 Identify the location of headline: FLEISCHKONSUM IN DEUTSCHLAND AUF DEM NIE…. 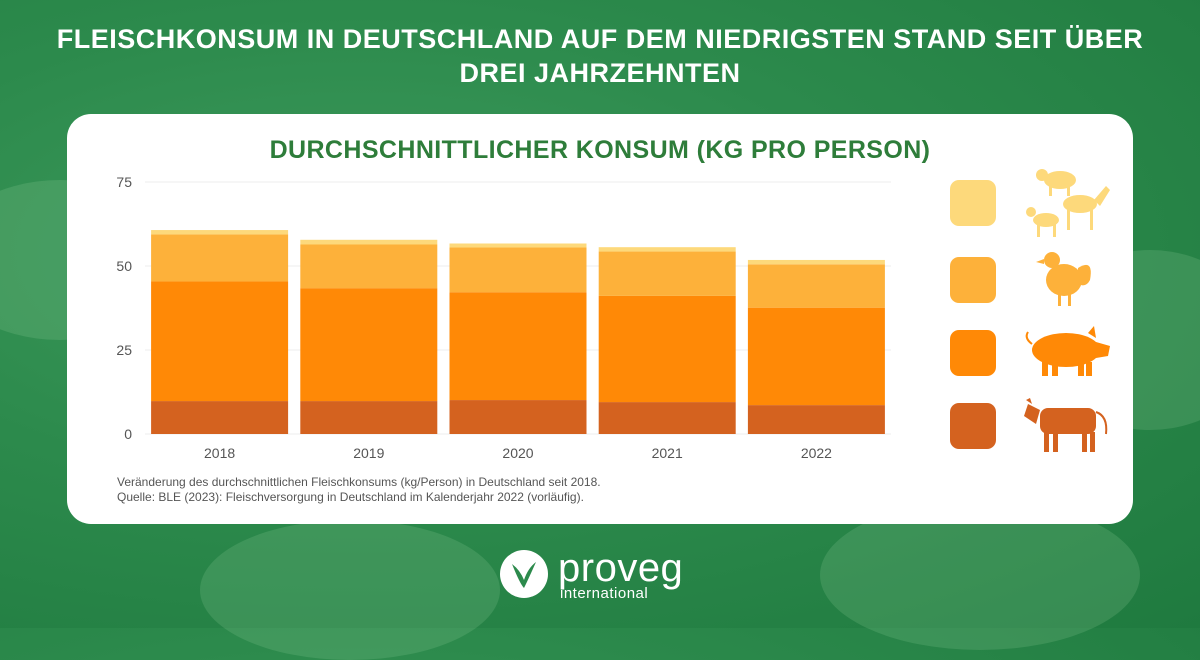
(600, 56).